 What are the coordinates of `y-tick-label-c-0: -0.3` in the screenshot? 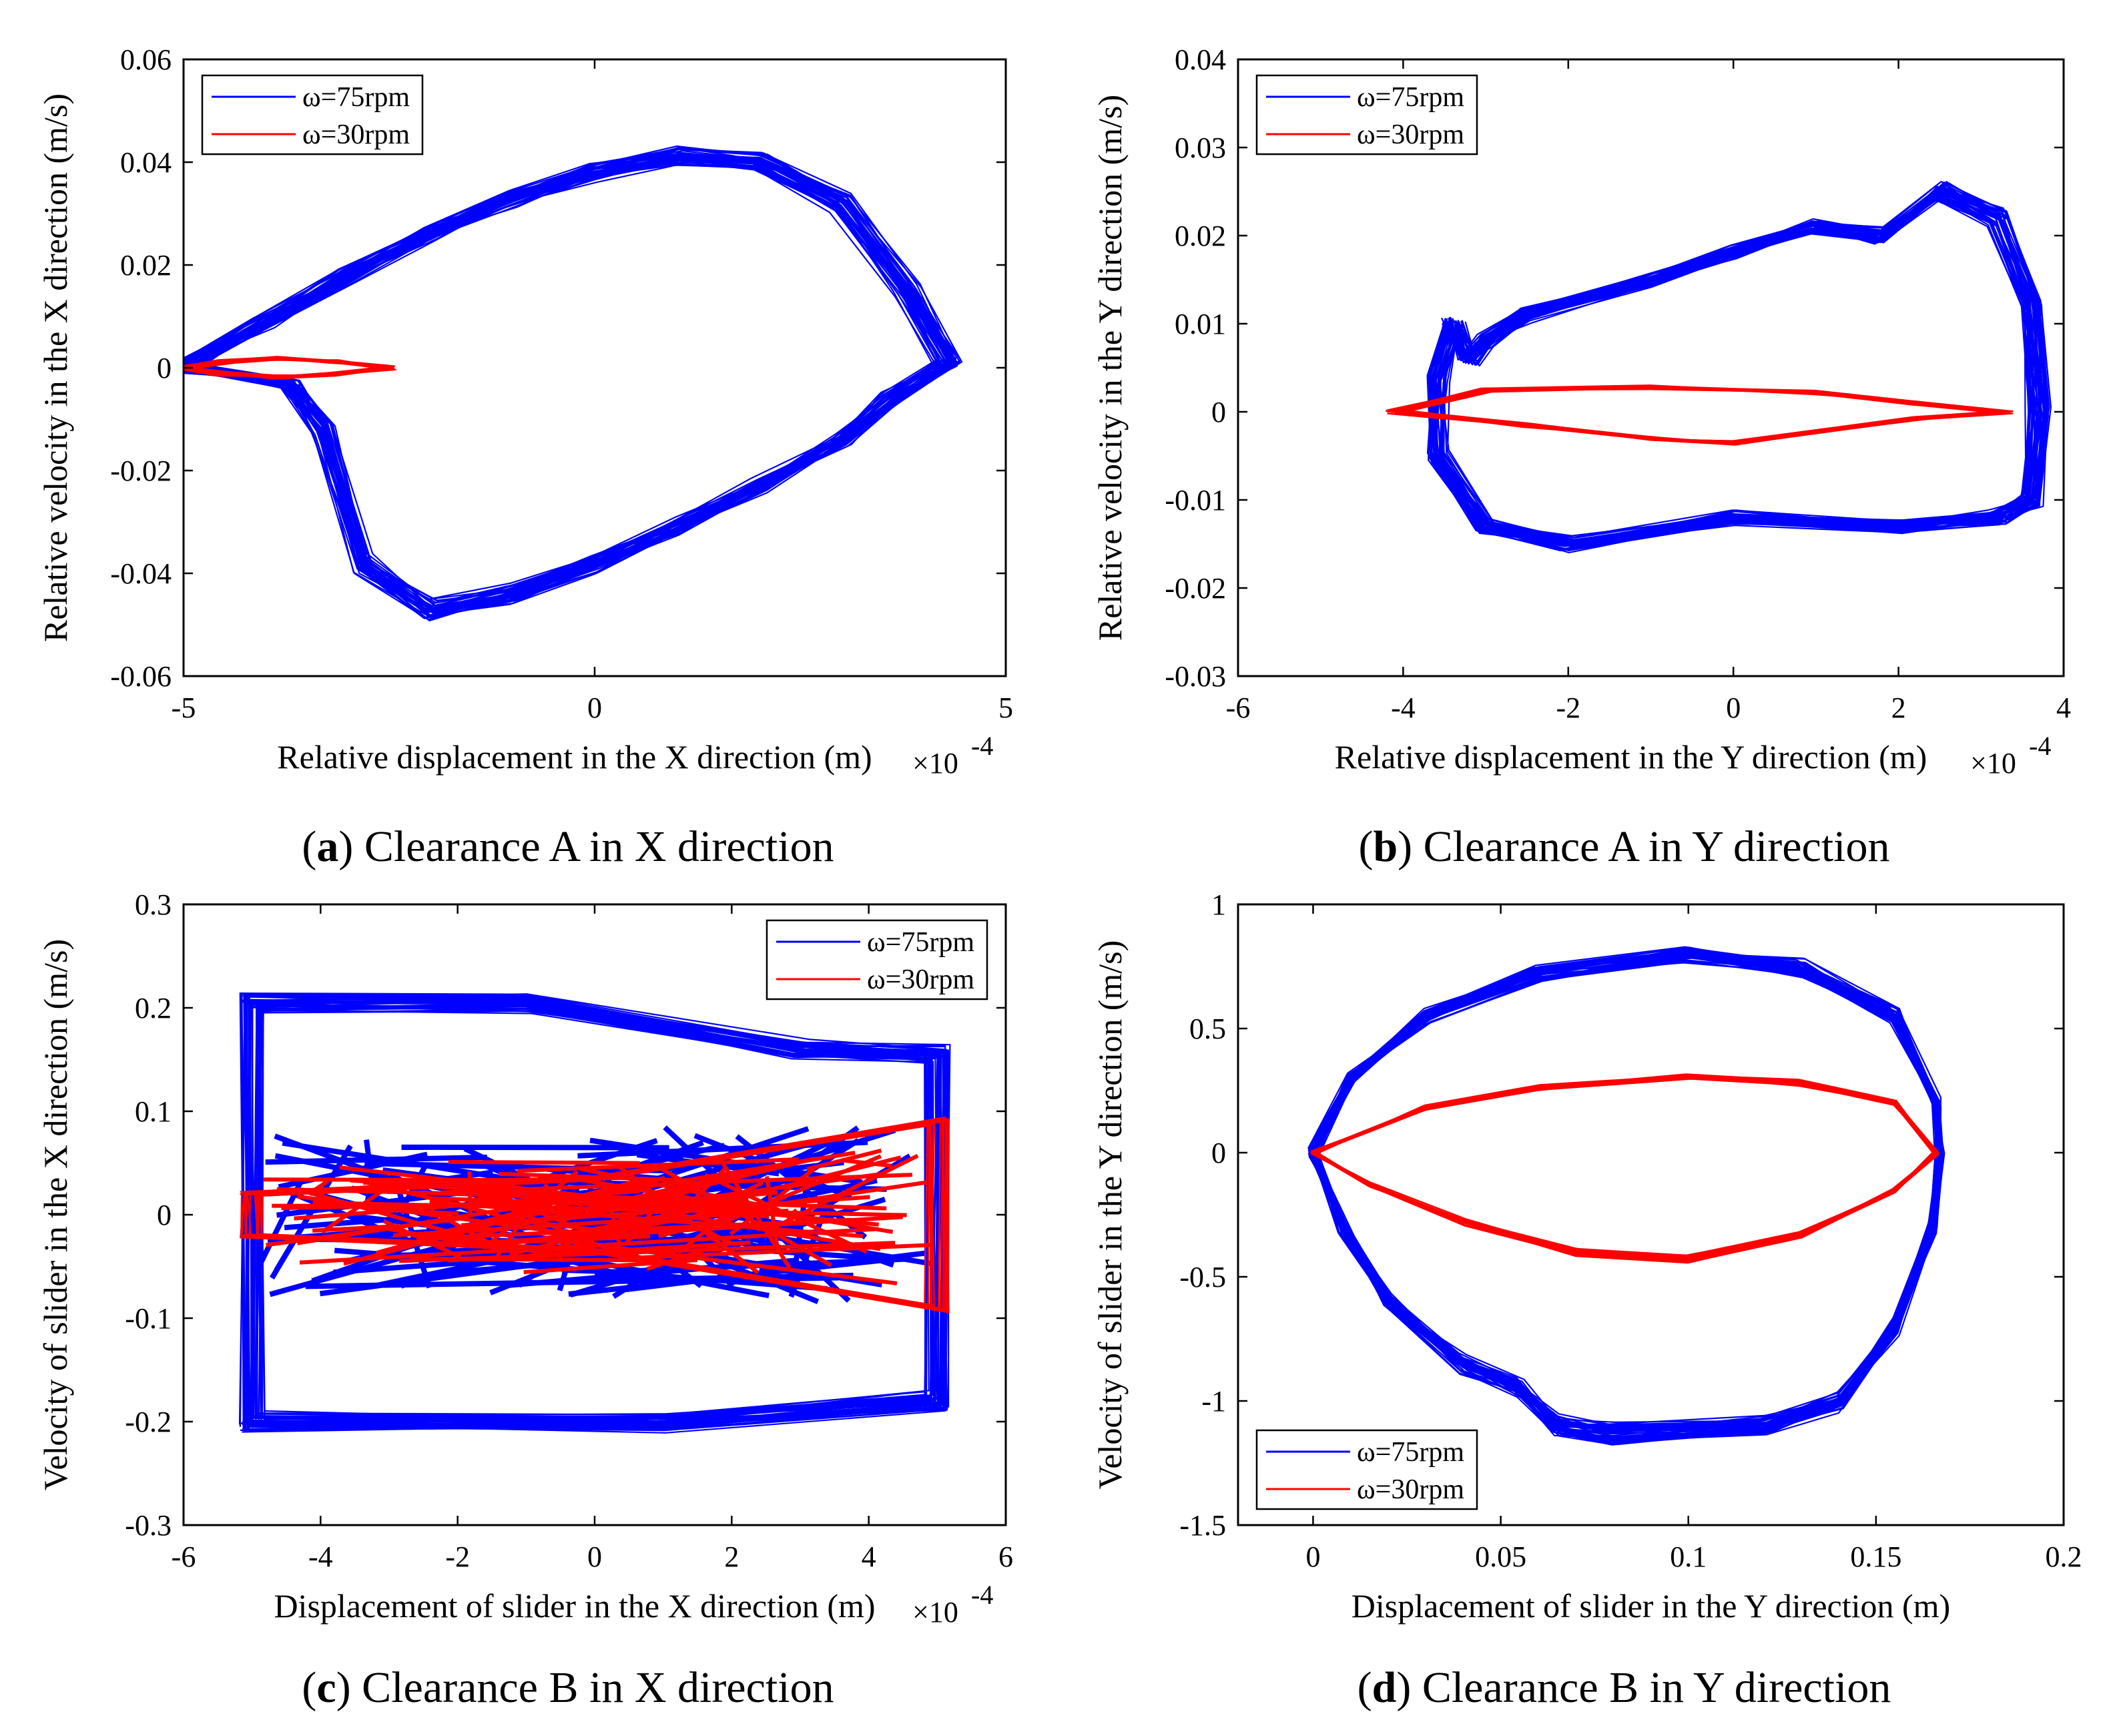 It's located at (148, 1525).